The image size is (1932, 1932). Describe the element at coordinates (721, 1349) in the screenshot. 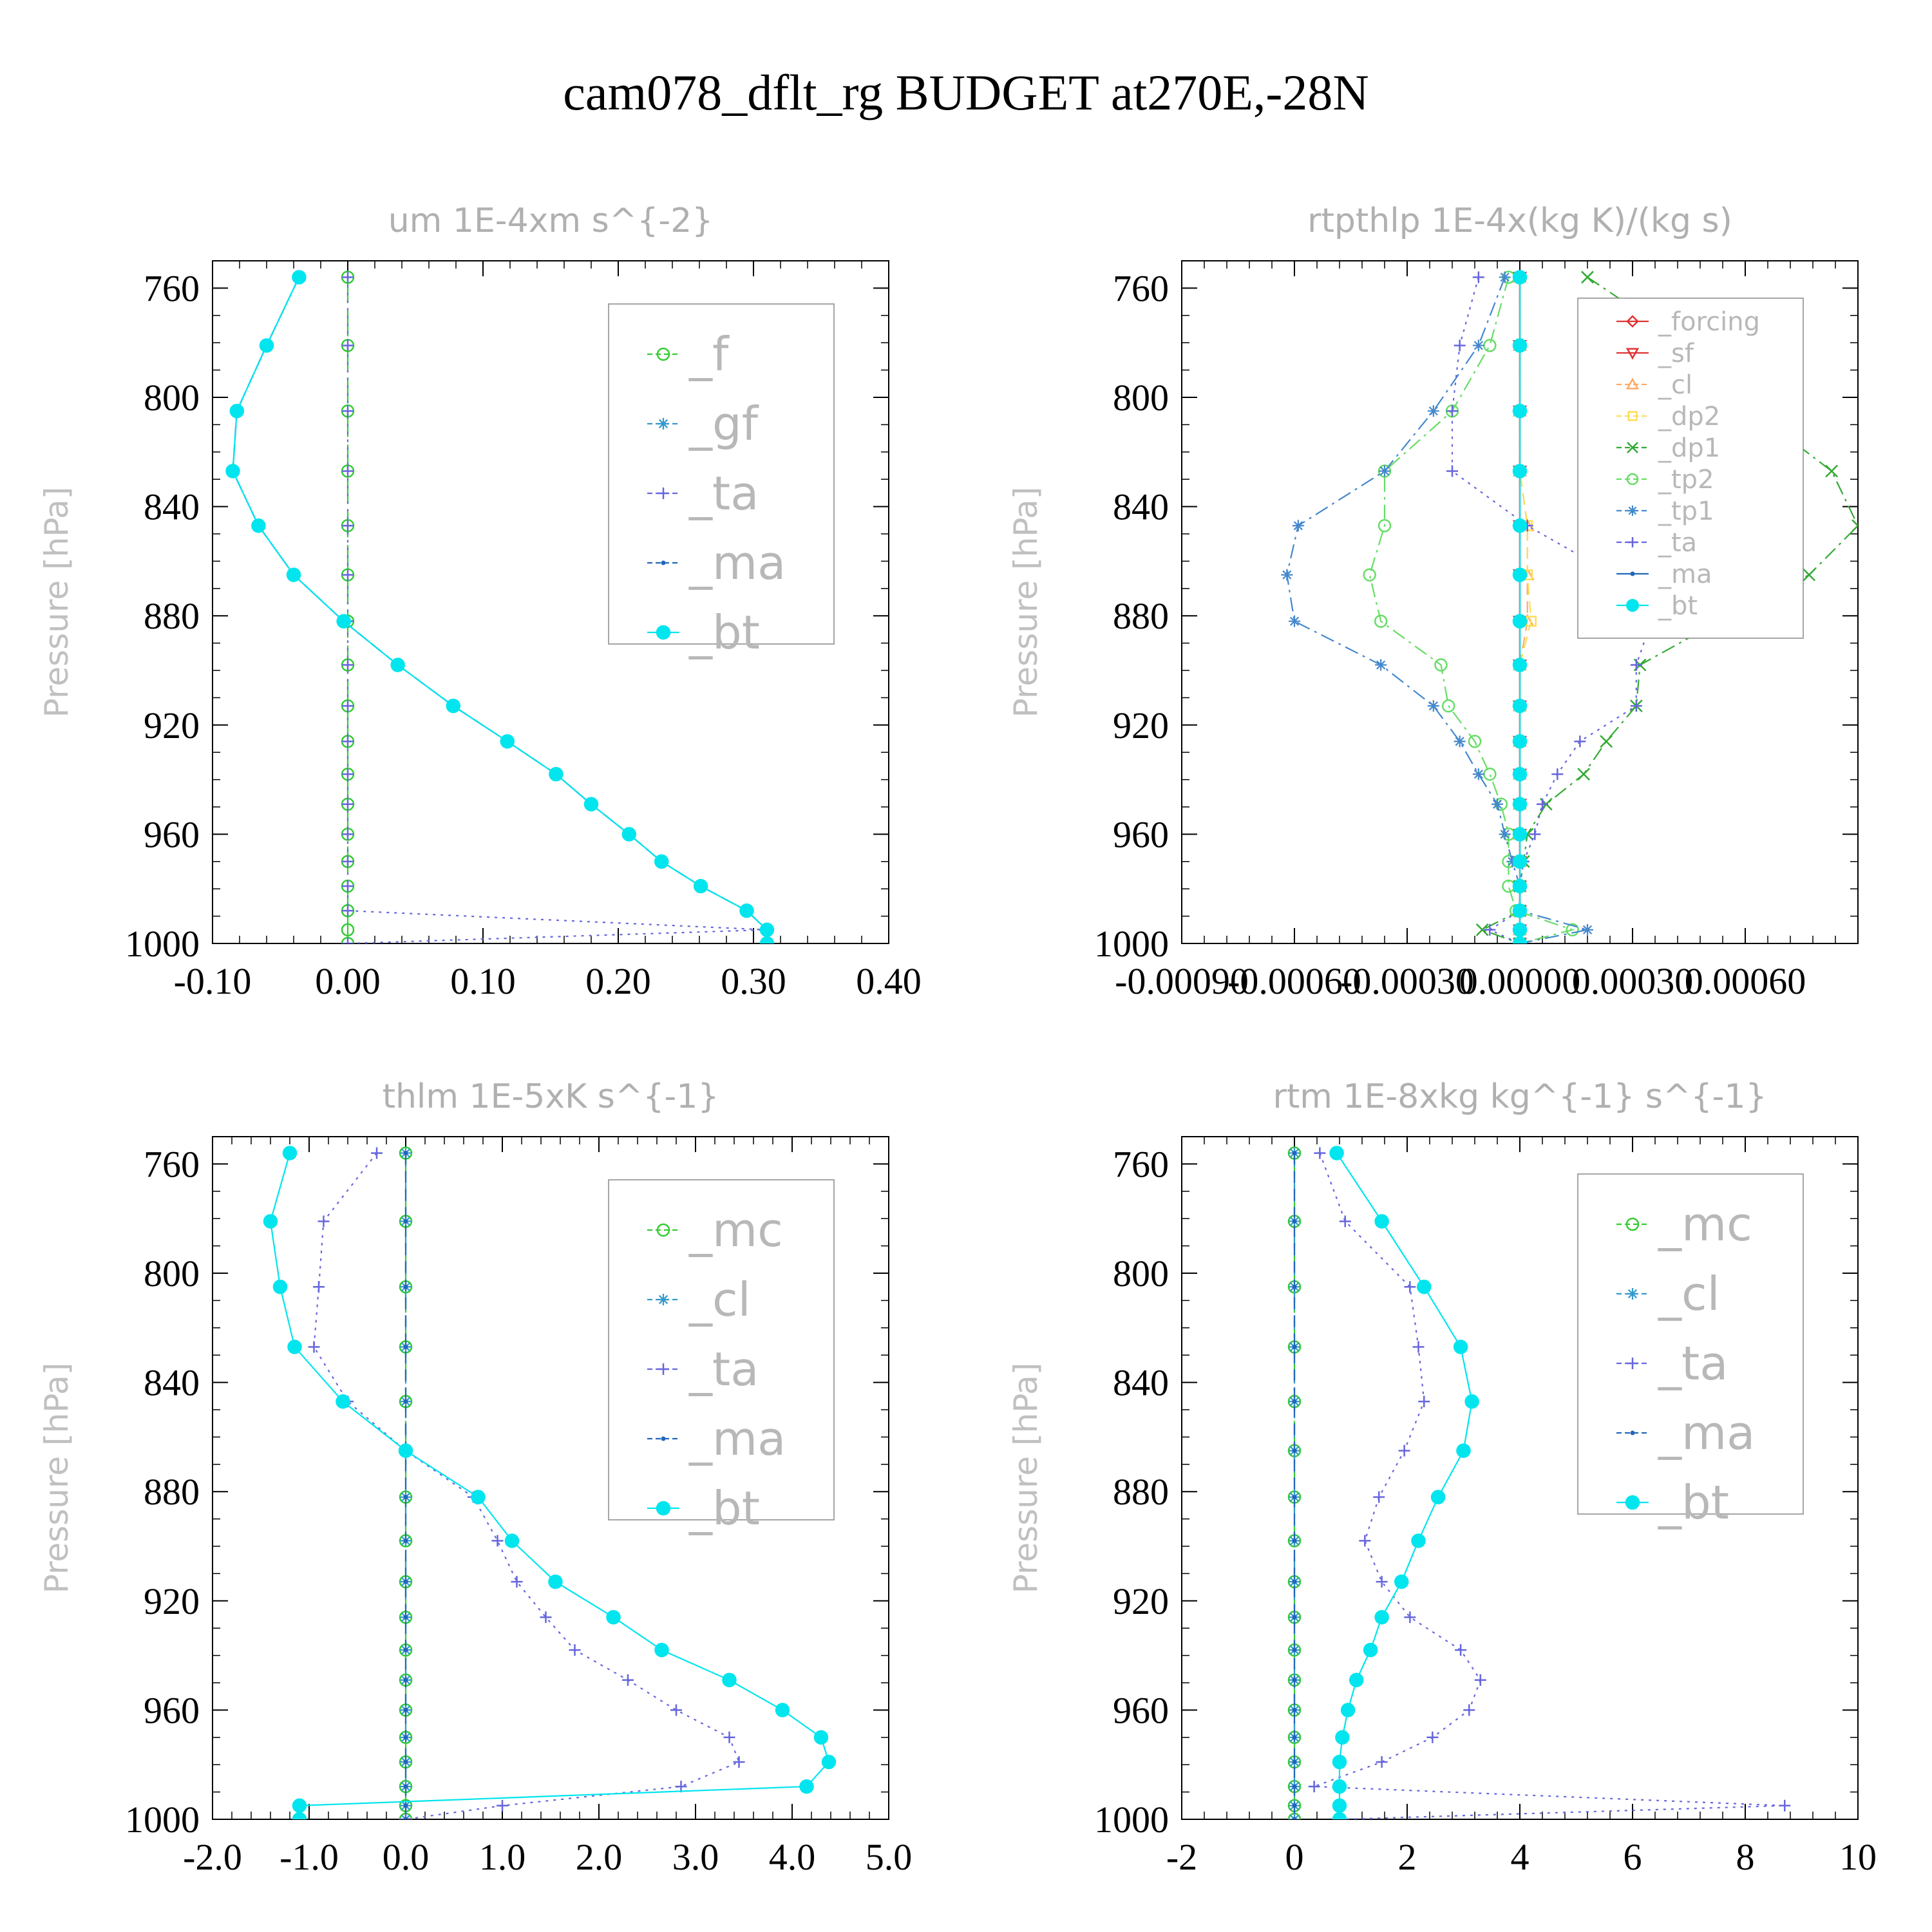

I see `legend-box` at that location.